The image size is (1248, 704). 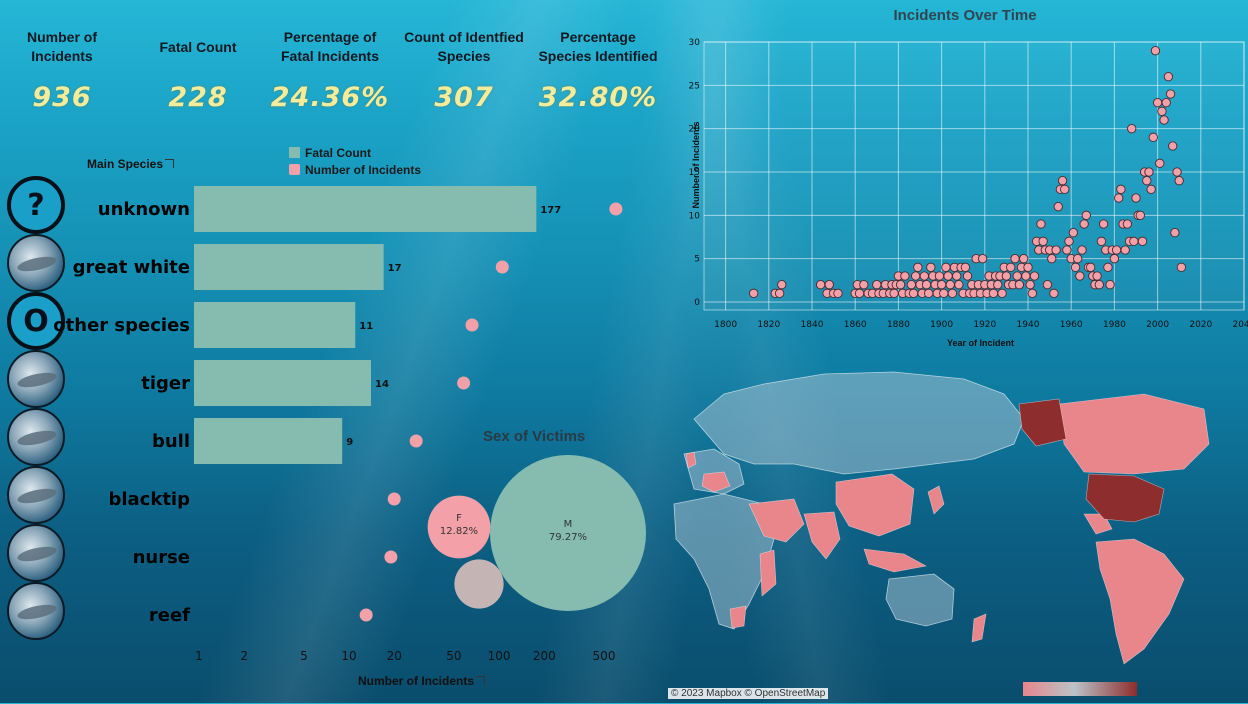 What do you see at coordinates (131, 267) in the screenshot?
I see `species-label: great white` at bounding box center [131, 267].